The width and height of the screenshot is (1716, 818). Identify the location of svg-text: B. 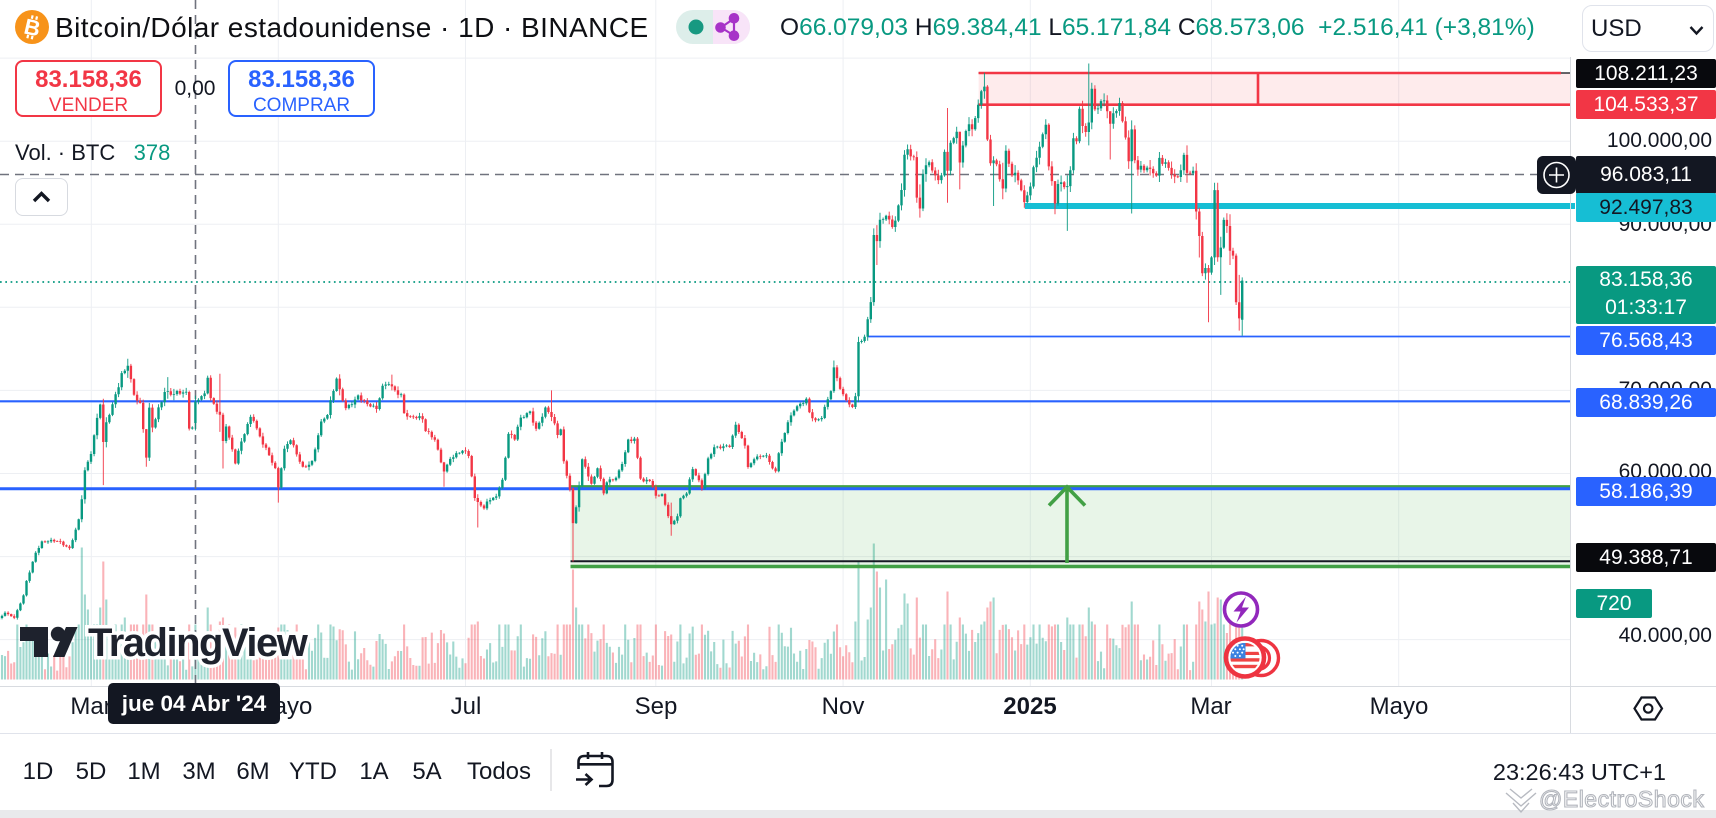
(31, 28).